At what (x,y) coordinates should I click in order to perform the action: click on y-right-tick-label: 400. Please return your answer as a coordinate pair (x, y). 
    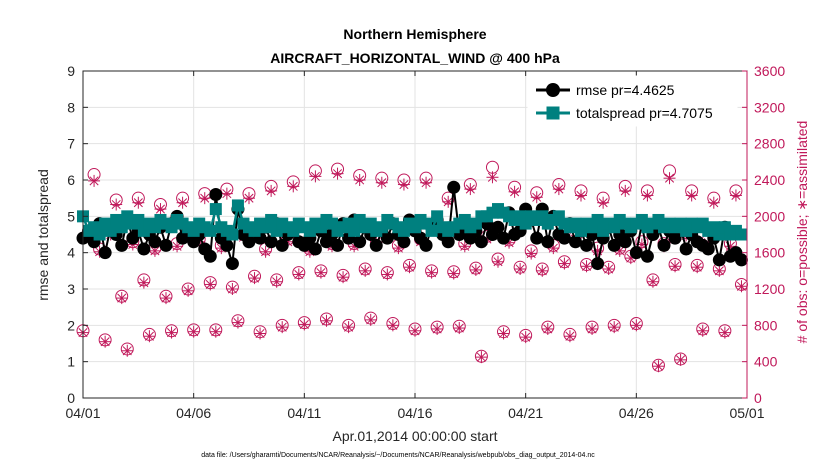
    Looking at the image, I should click on (766, 362).